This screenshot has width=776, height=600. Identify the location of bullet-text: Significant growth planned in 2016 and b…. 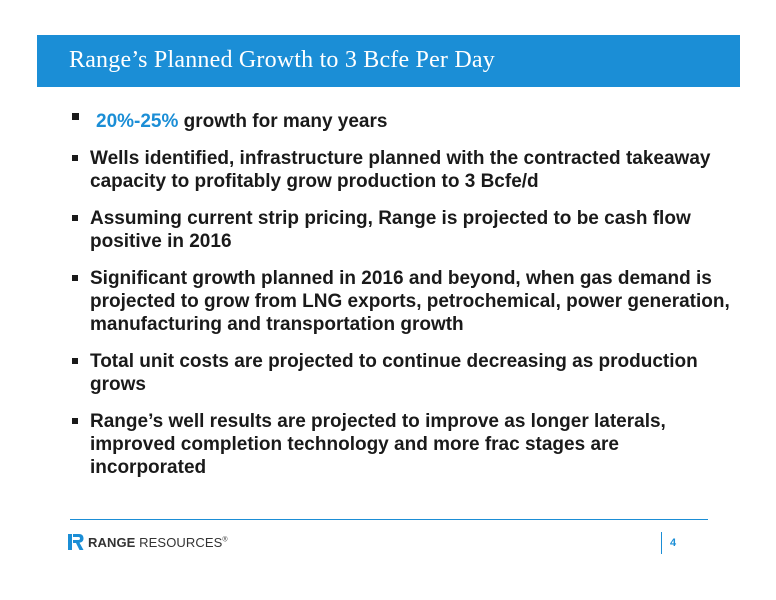
(410, 301).